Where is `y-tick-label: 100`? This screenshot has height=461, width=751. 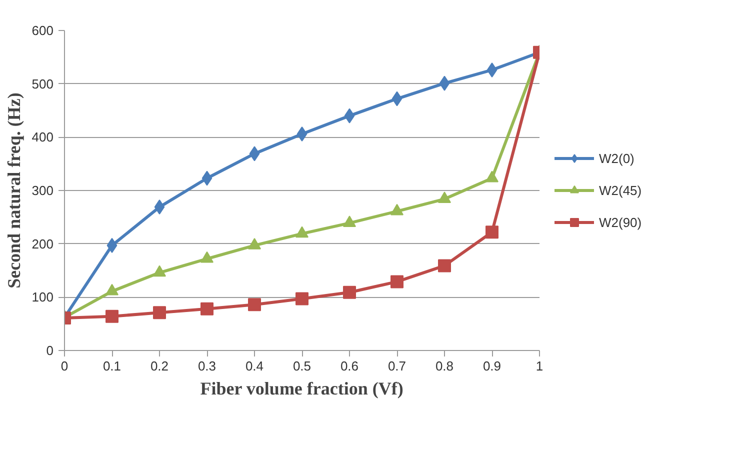 y-tick-label: 100 is located at coordinates (43, 297).